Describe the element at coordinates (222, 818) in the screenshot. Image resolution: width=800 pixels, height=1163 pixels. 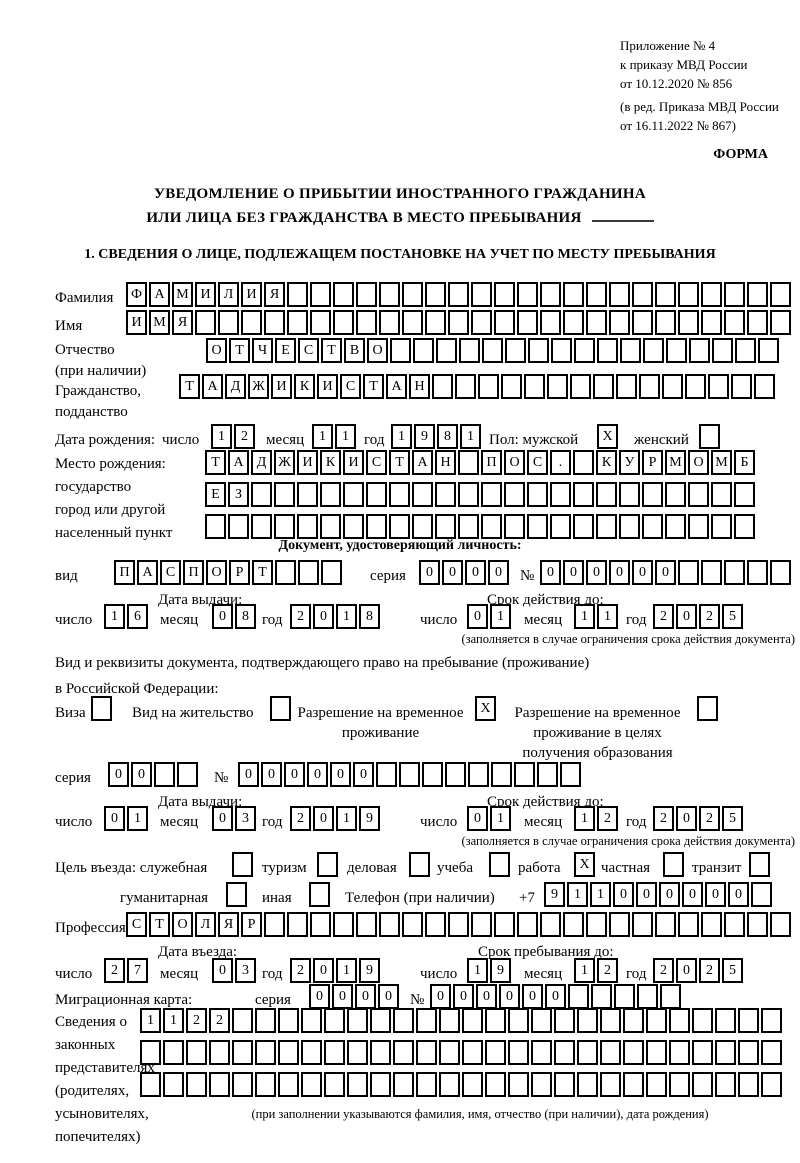
I see `permit-issue-month-box: 0` at that location.